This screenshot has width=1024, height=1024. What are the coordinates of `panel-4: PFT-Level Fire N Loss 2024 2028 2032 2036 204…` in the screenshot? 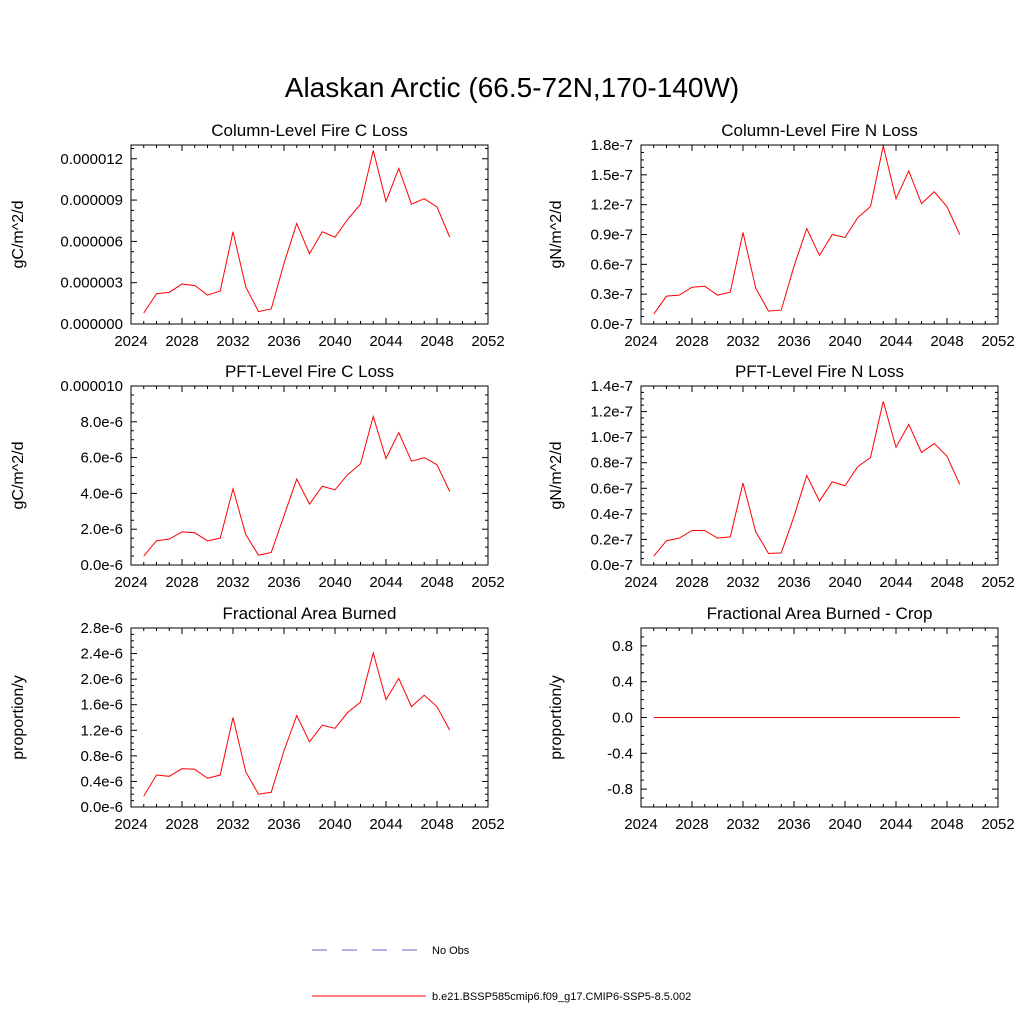 It's located at (781, 476).